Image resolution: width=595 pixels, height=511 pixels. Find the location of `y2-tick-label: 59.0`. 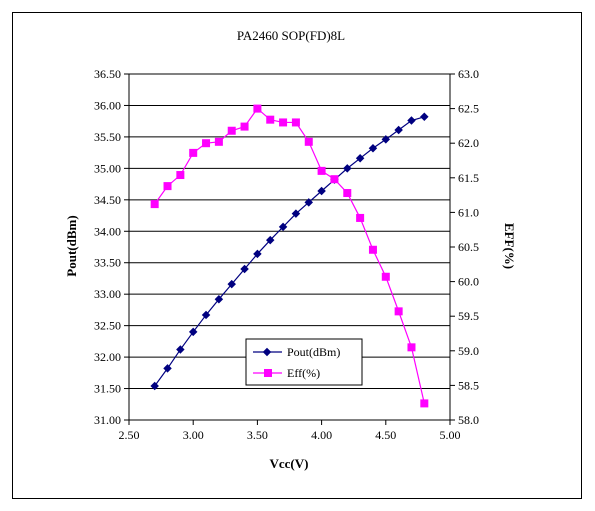

y2-tick-label: 59.0 is located at coordinates (468, 351).